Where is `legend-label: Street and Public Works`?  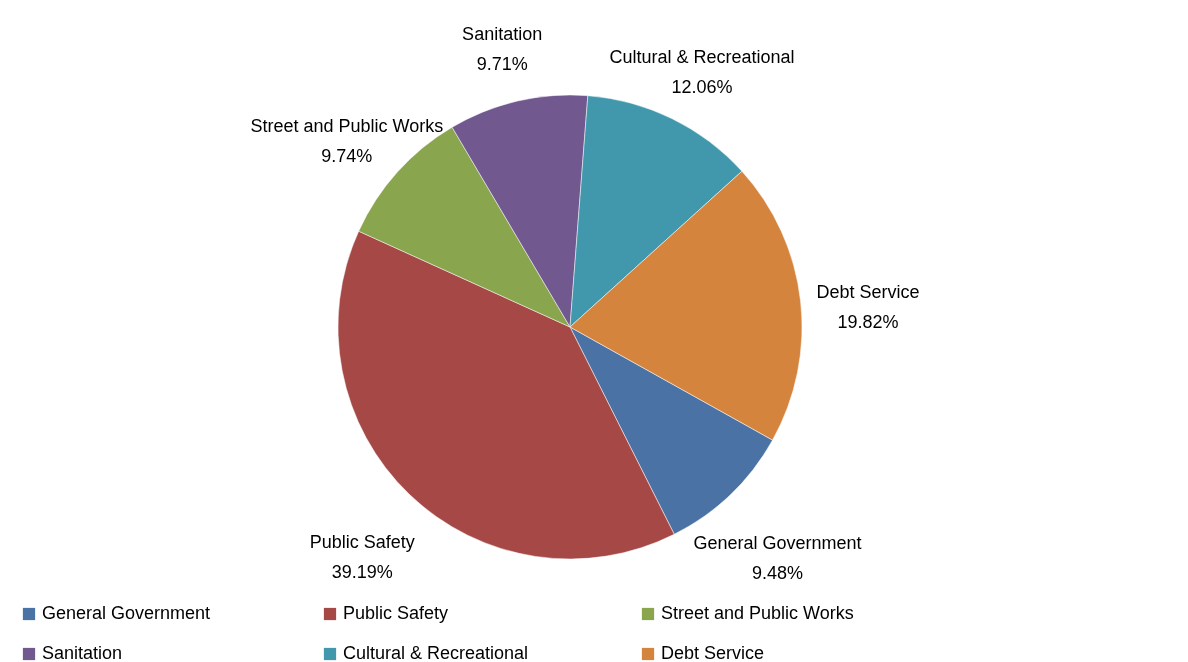 legend-label: Street and Public Works is located at coordinates (757, 613).